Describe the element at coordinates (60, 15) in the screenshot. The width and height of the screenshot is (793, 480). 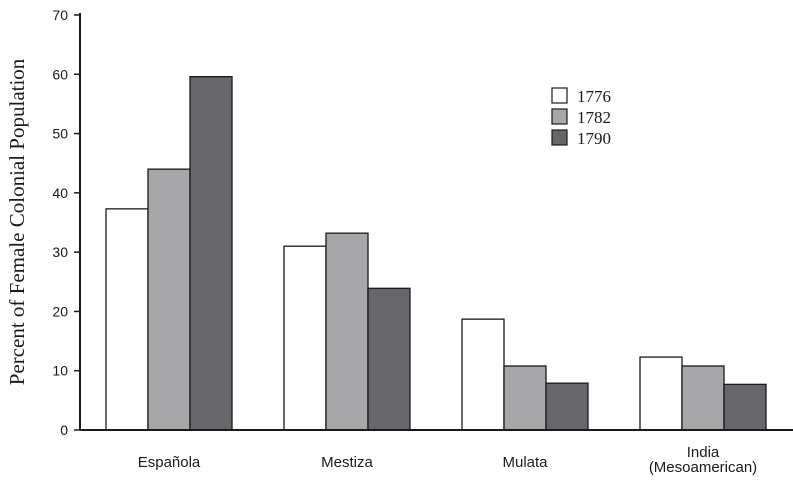
I see `y-tick-label: 70` at that location.